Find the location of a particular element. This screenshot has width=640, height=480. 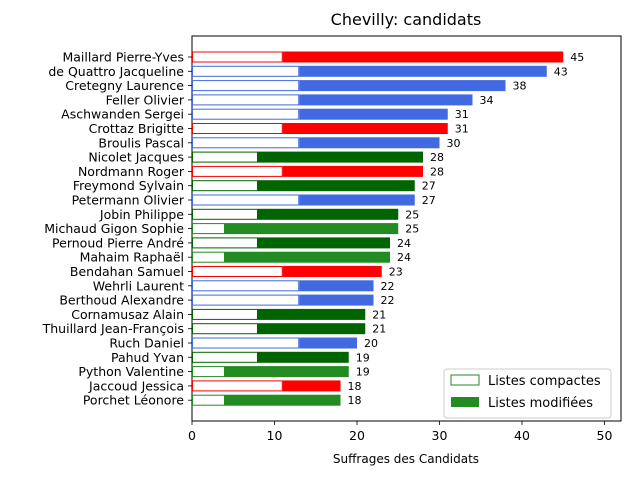

y-tick-label: Berthoud Alexandre is located at coordinates (121, 300).